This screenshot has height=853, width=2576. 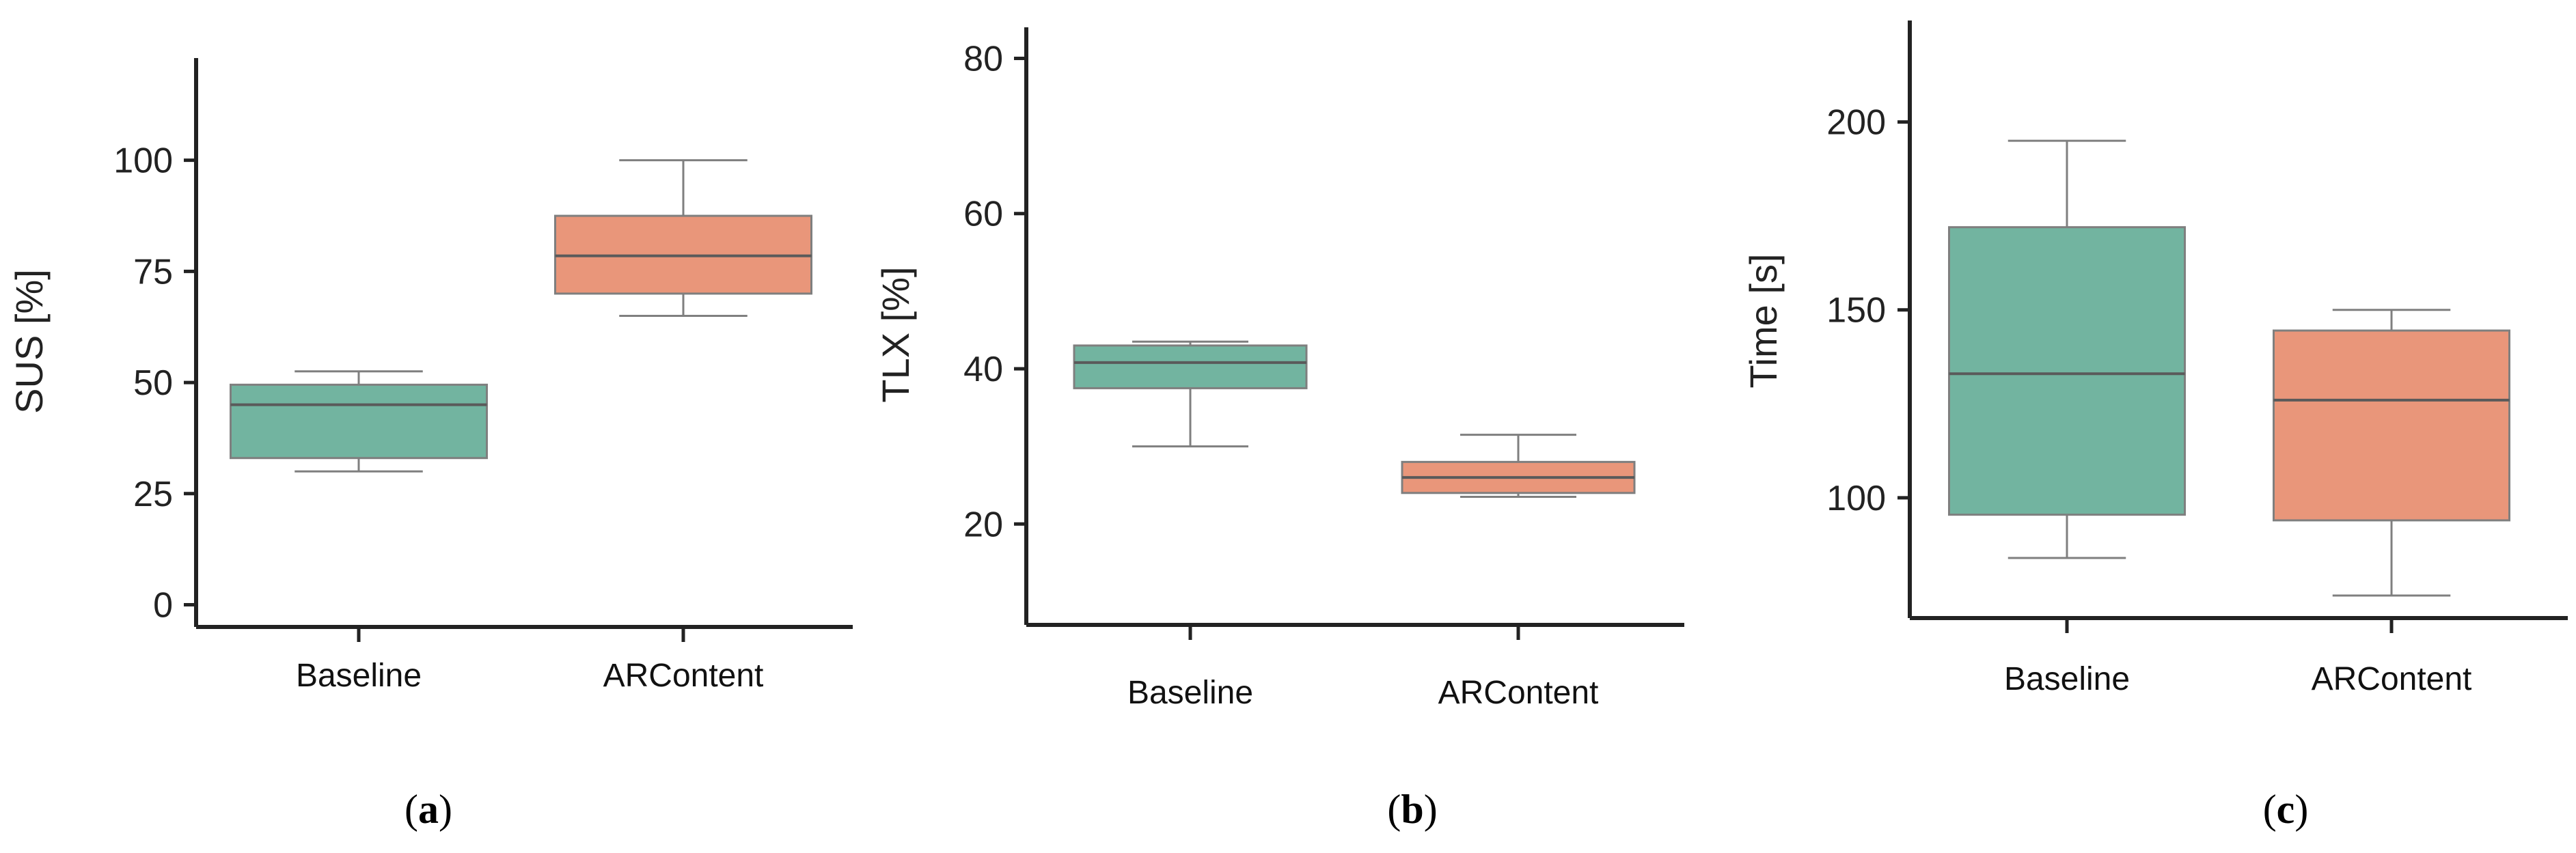 I want to click on panel-letter: c, so click(x=2286, y=810).